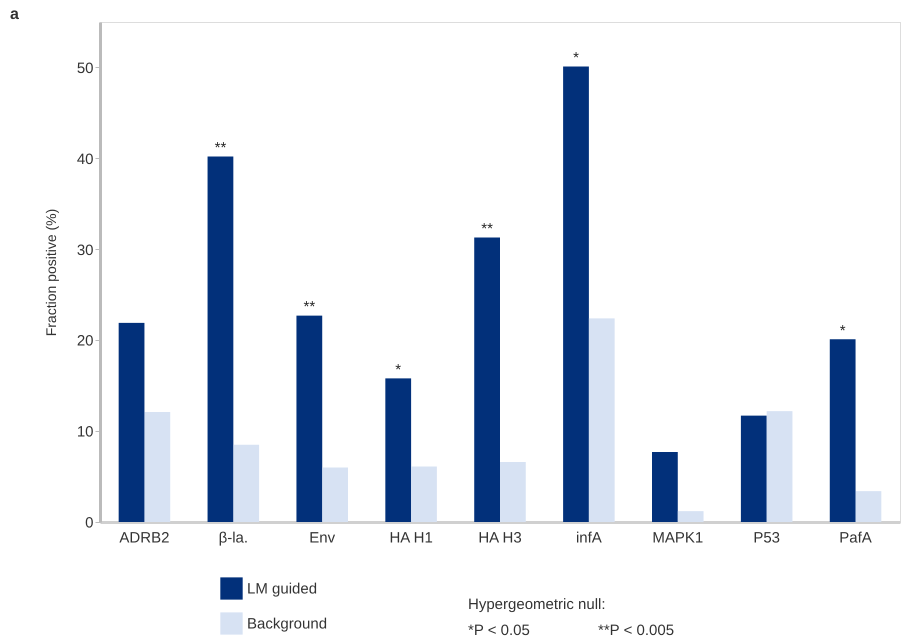 The height and width of the screenshot is (640, 915). Describe the element at coordinates (144, 538) in the screenshot. I see `x-tick-label: ADRB2` at that location.